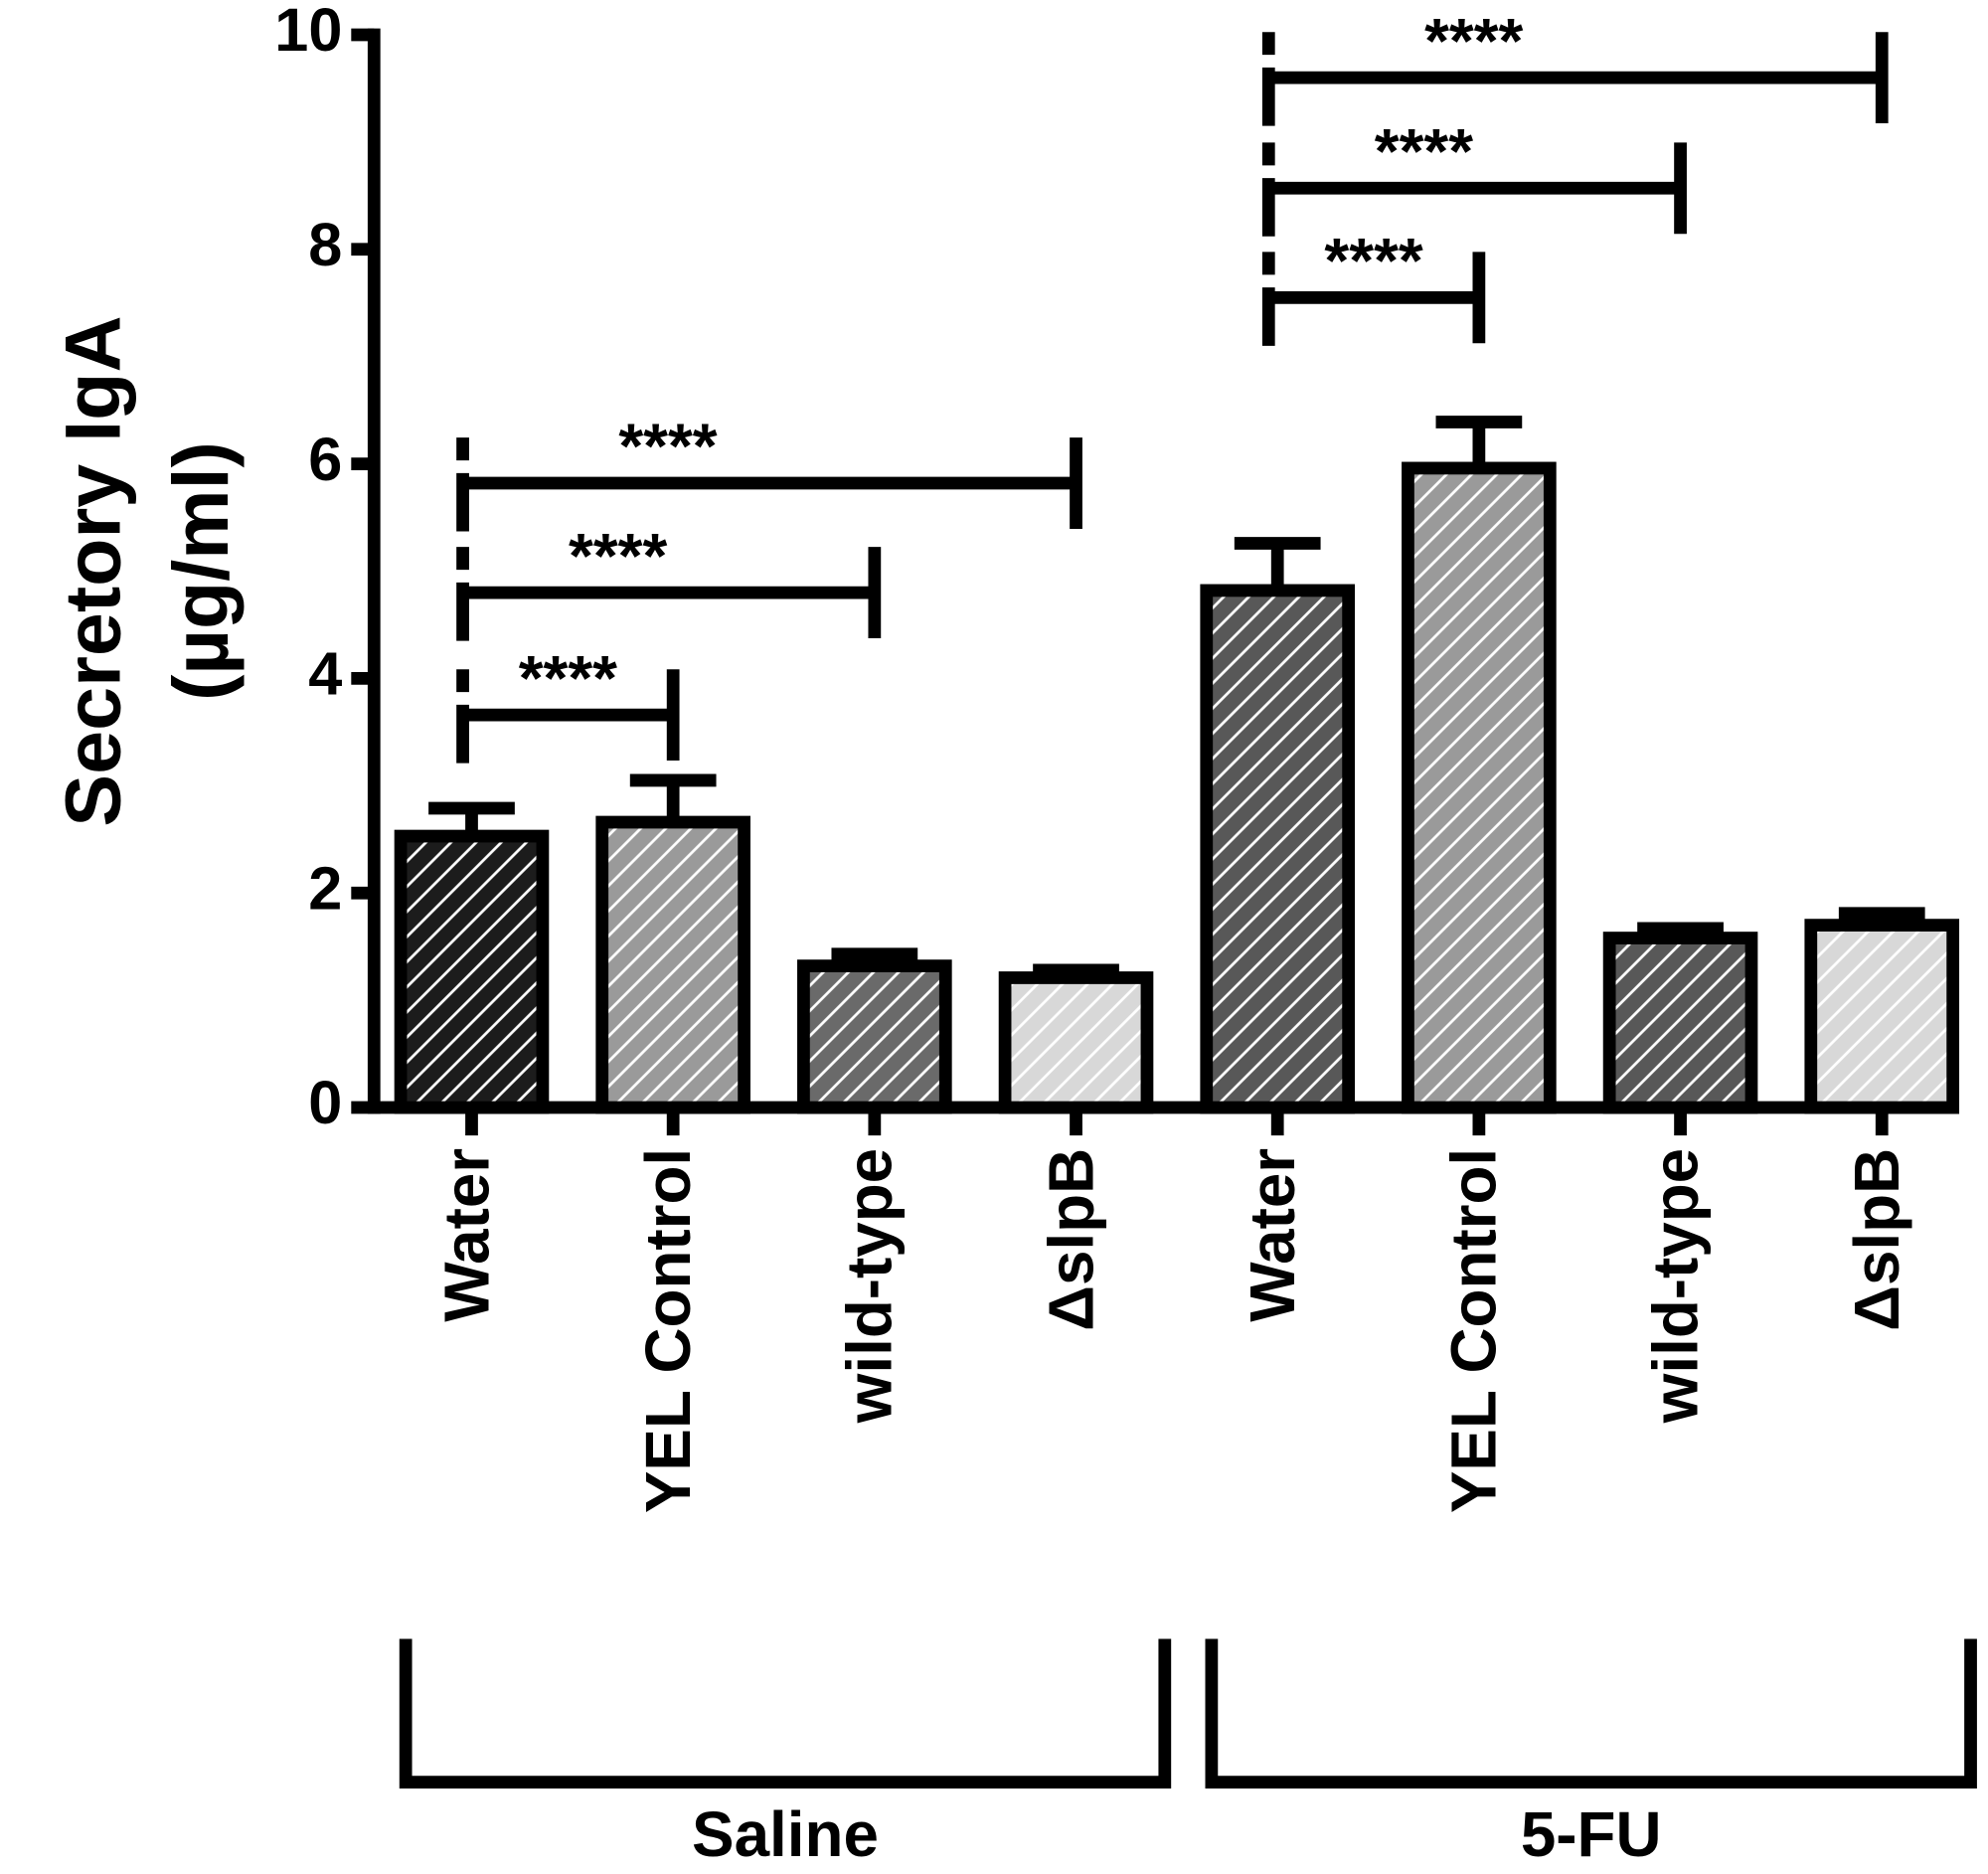 This screenshot has width=1988, height=1874. Describe the element at coordinates (146, 570) in the screenshot. I see `y-axis-title: Secretory IgA (µg/ml)` at that location.